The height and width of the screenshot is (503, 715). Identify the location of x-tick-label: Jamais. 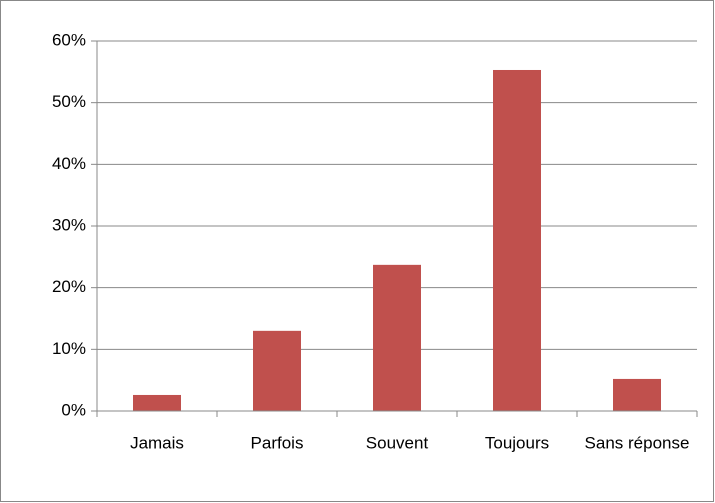
(157, 442).